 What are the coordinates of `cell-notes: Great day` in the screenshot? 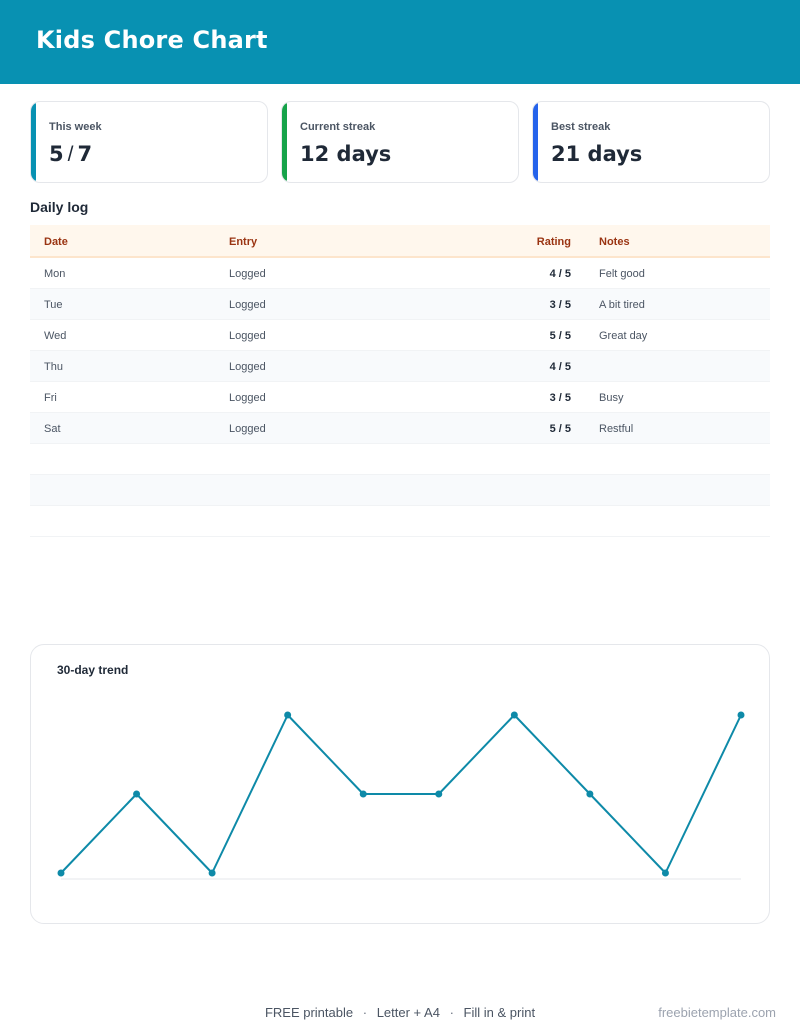 It's located at (623, 336).